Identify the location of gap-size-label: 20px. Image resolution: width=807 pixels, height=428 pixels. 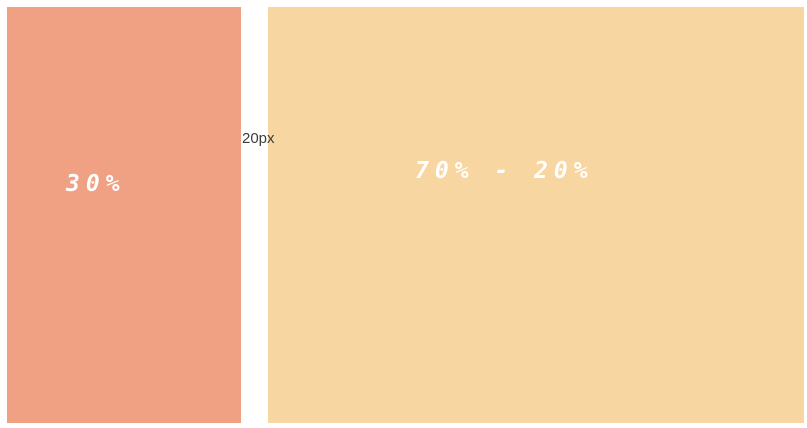
(258, 138).